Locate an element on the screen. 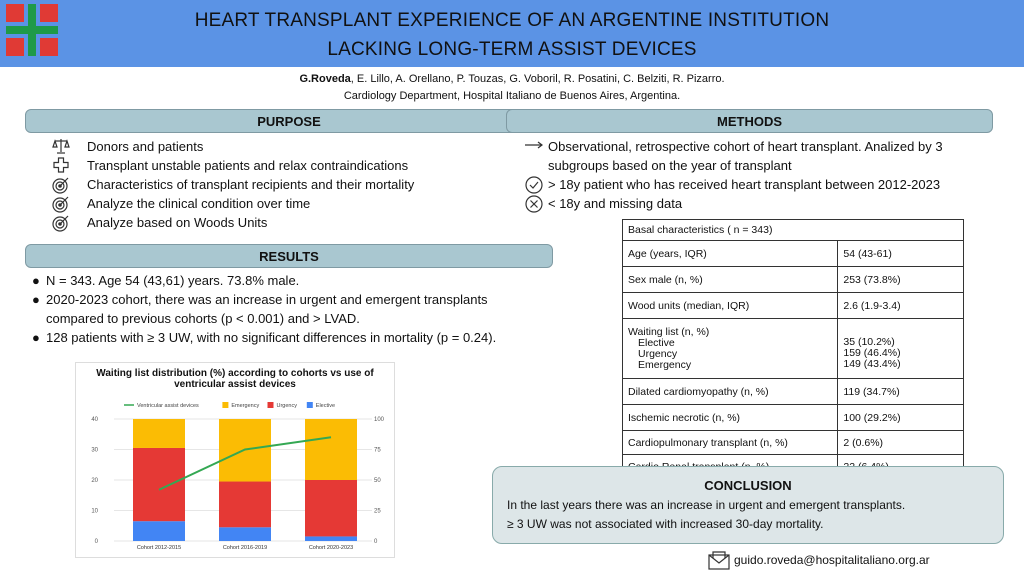  table-row: Age (years, IQR) 54 (43-61) is located at coordinates (792, 253).